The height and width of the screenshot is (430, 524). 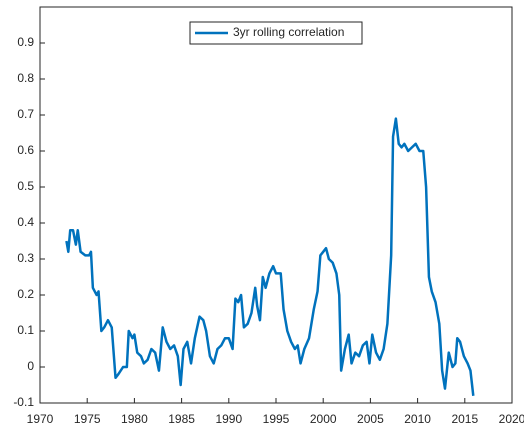 I want to click on x-tick-label: 2020, so click(x=511, y=419).